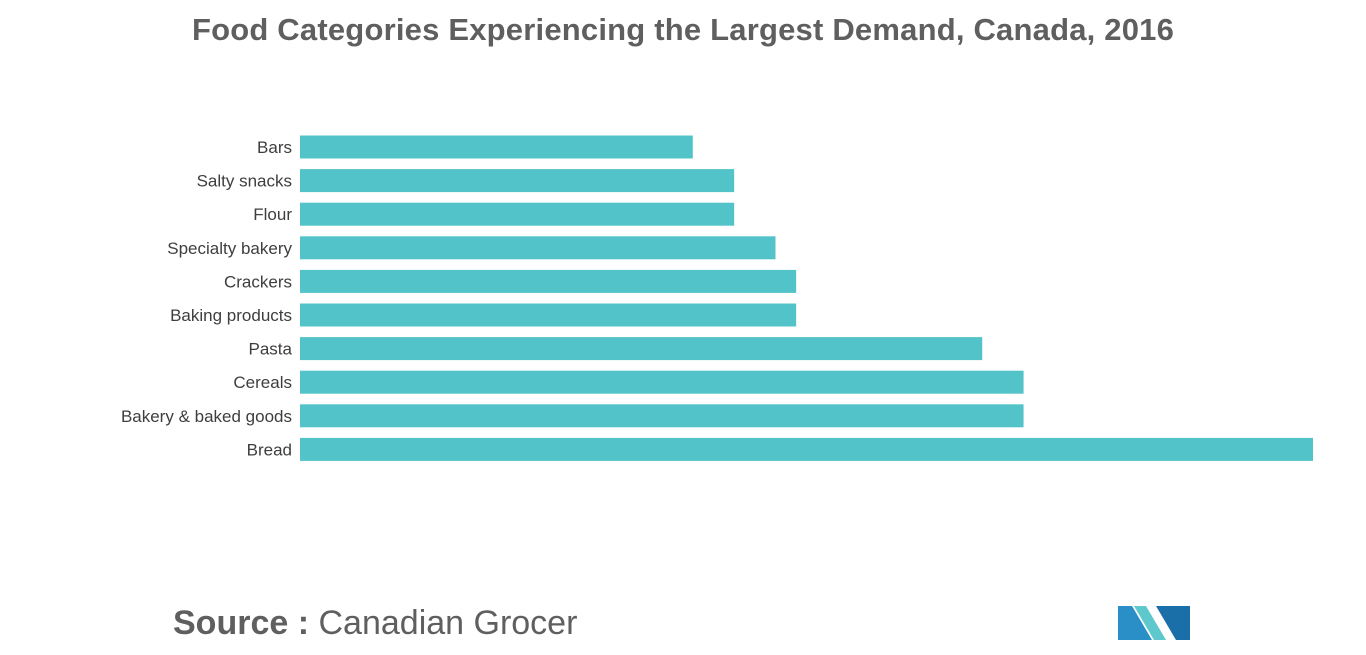  What do you see at coordinates (241, 623) in the screenshot?
I see `source-label: Source :` at bounding box center [241, 623].